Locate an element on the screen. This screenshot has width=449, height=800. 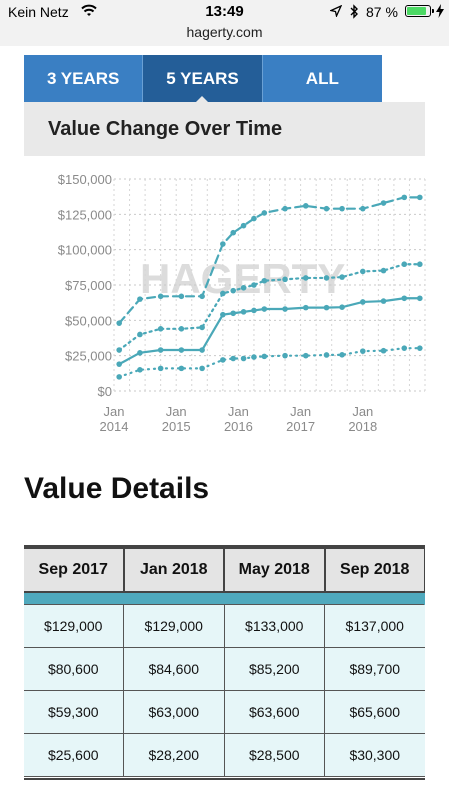
carrier-label: Kein Netz is located at coordinates (38, 12).